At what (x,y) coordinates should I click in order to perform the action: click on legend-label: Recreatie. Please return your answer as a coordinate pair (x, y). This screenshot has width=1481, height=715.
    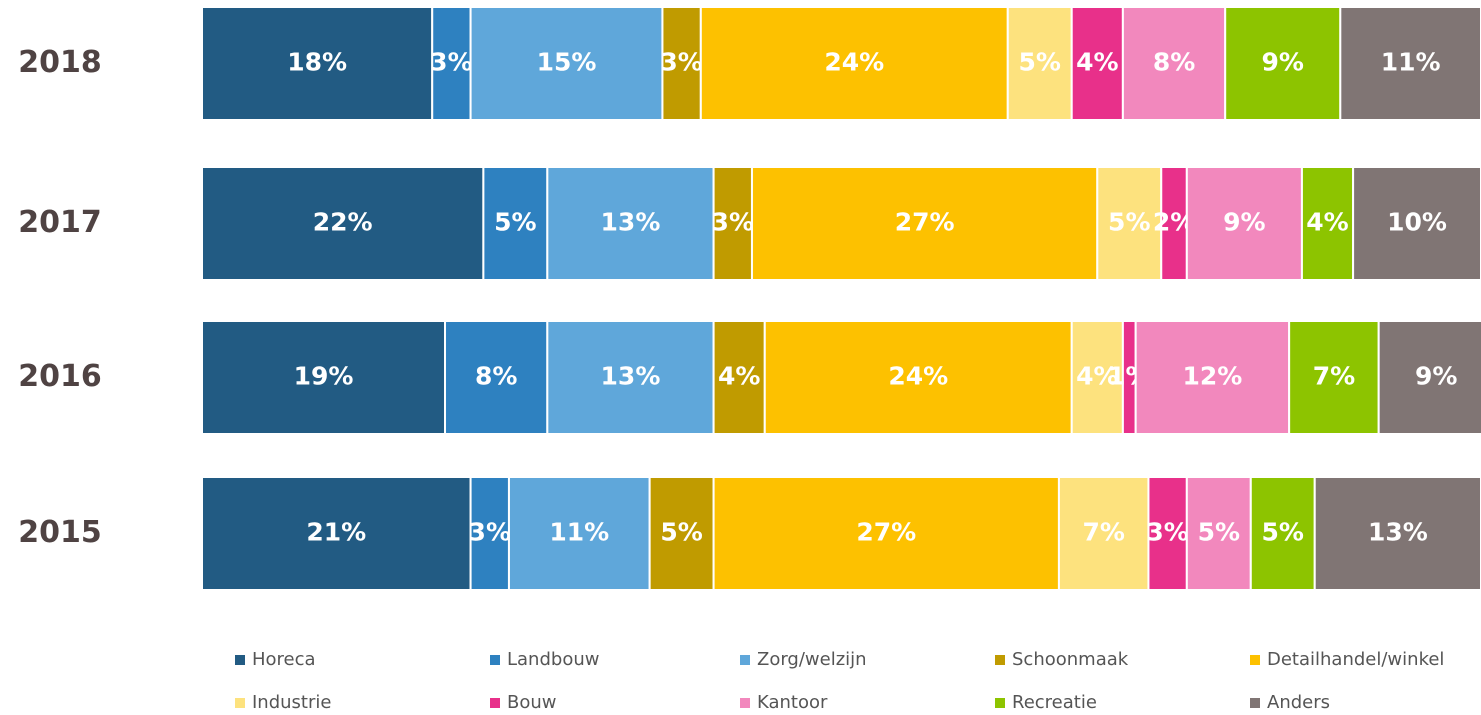
    Looking at the image, I should click on (1054, 702).